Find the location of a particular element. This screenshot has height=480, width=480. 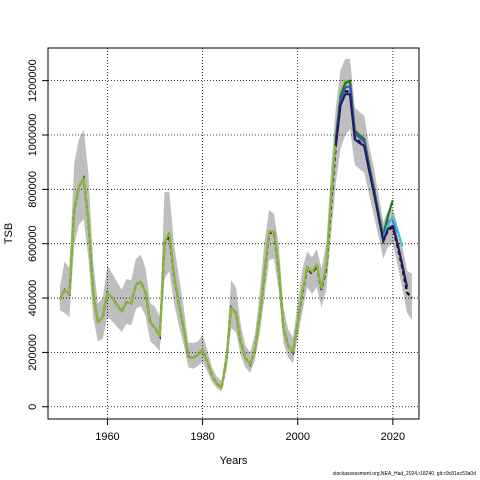

x-tick-label: 2020 is located at coordinates (393, 437).